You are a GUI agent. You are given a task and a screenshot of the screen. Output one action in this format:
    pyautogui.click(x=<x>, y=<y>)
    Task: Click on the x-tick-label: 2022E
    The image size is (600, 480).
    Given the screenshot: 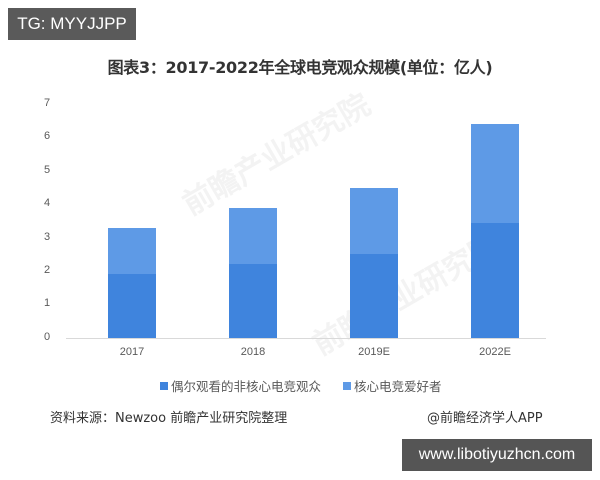 What is the action you would take?
    pyautogui.click(x=495, y=352)
    